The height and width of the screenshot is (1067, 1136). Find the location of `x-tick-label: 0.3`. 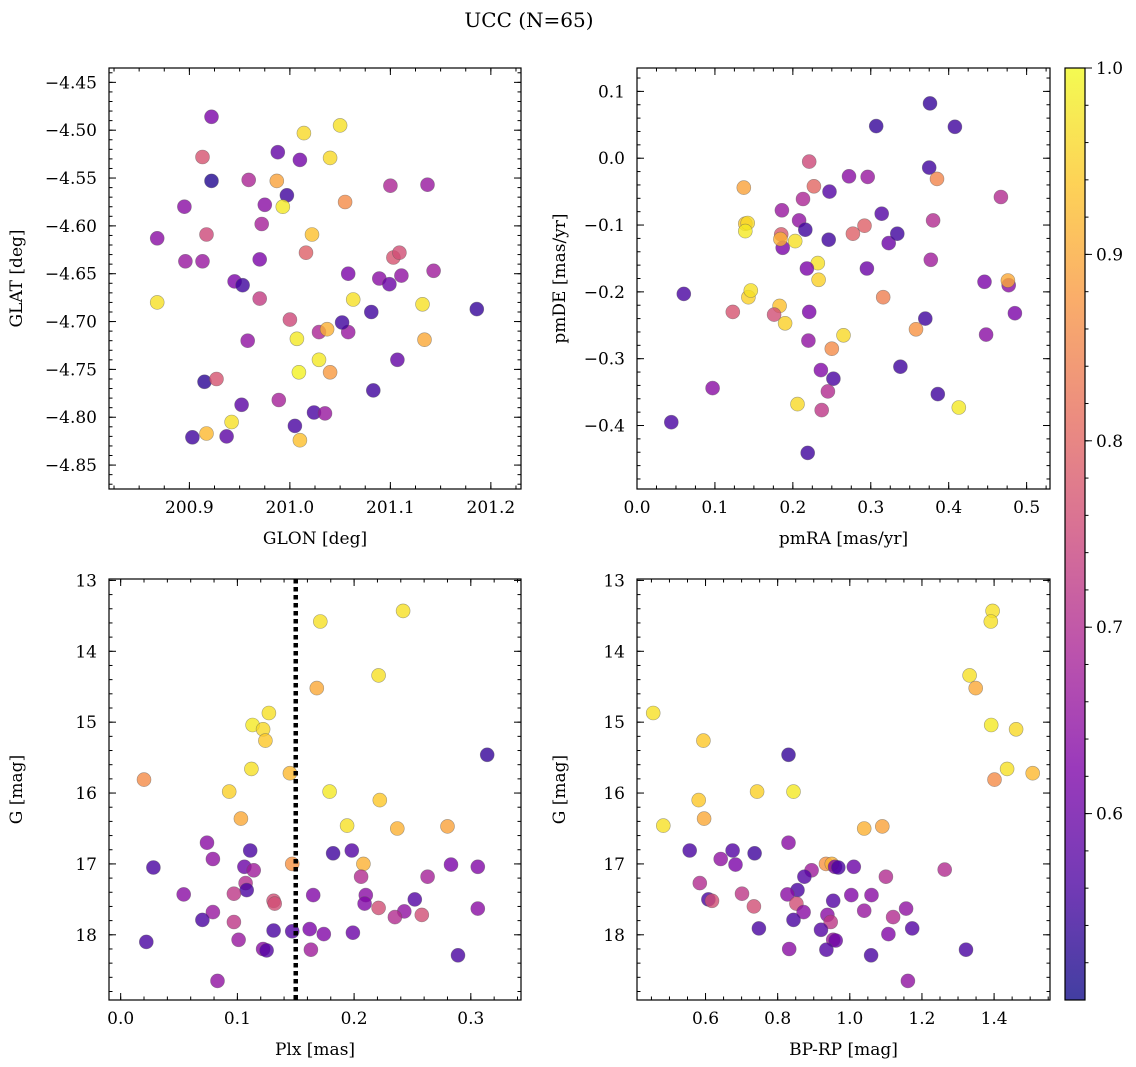

x-tick-label: 0.3 is located at coordinates (470, 1019).